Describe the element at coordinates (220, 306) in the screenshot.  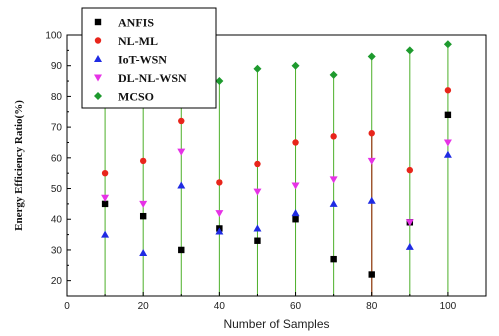
I see `x-tick-label: 40` at that location.